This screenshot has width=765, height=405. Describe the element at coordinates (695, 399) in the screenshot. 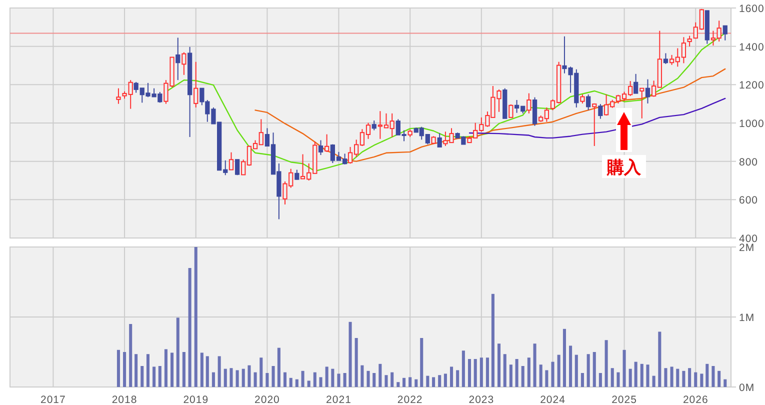

I see `x-tick-label: 2026` at that location.